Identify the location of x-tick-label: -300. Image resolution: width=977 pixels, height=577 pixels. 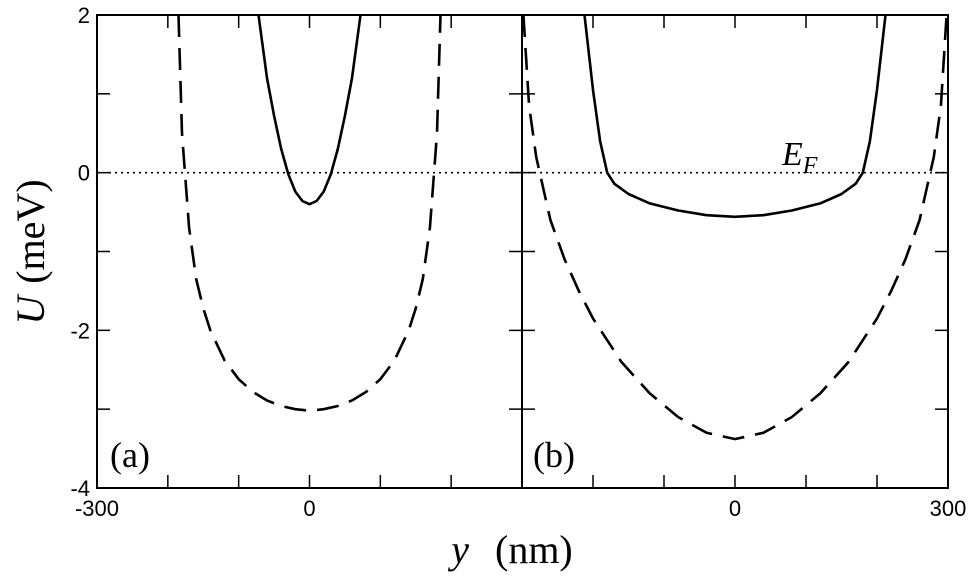
(97, 508).